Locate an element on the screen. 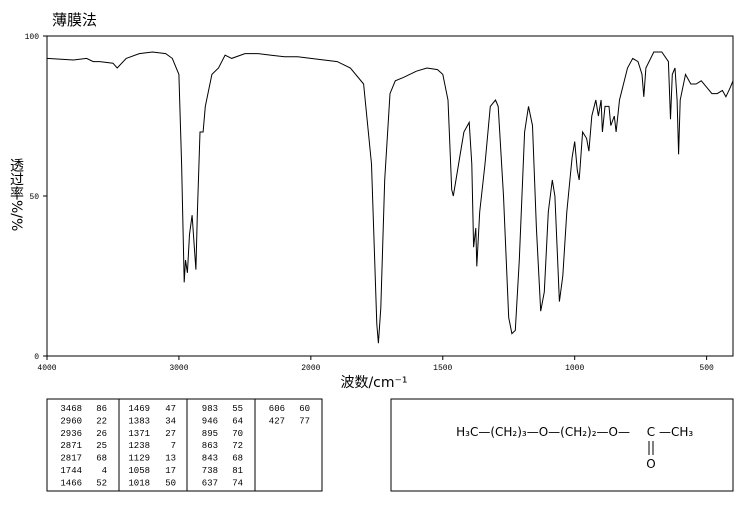 The width and height of the screenshot is (737, 510). structure-box is located at coordinates (562, 445).